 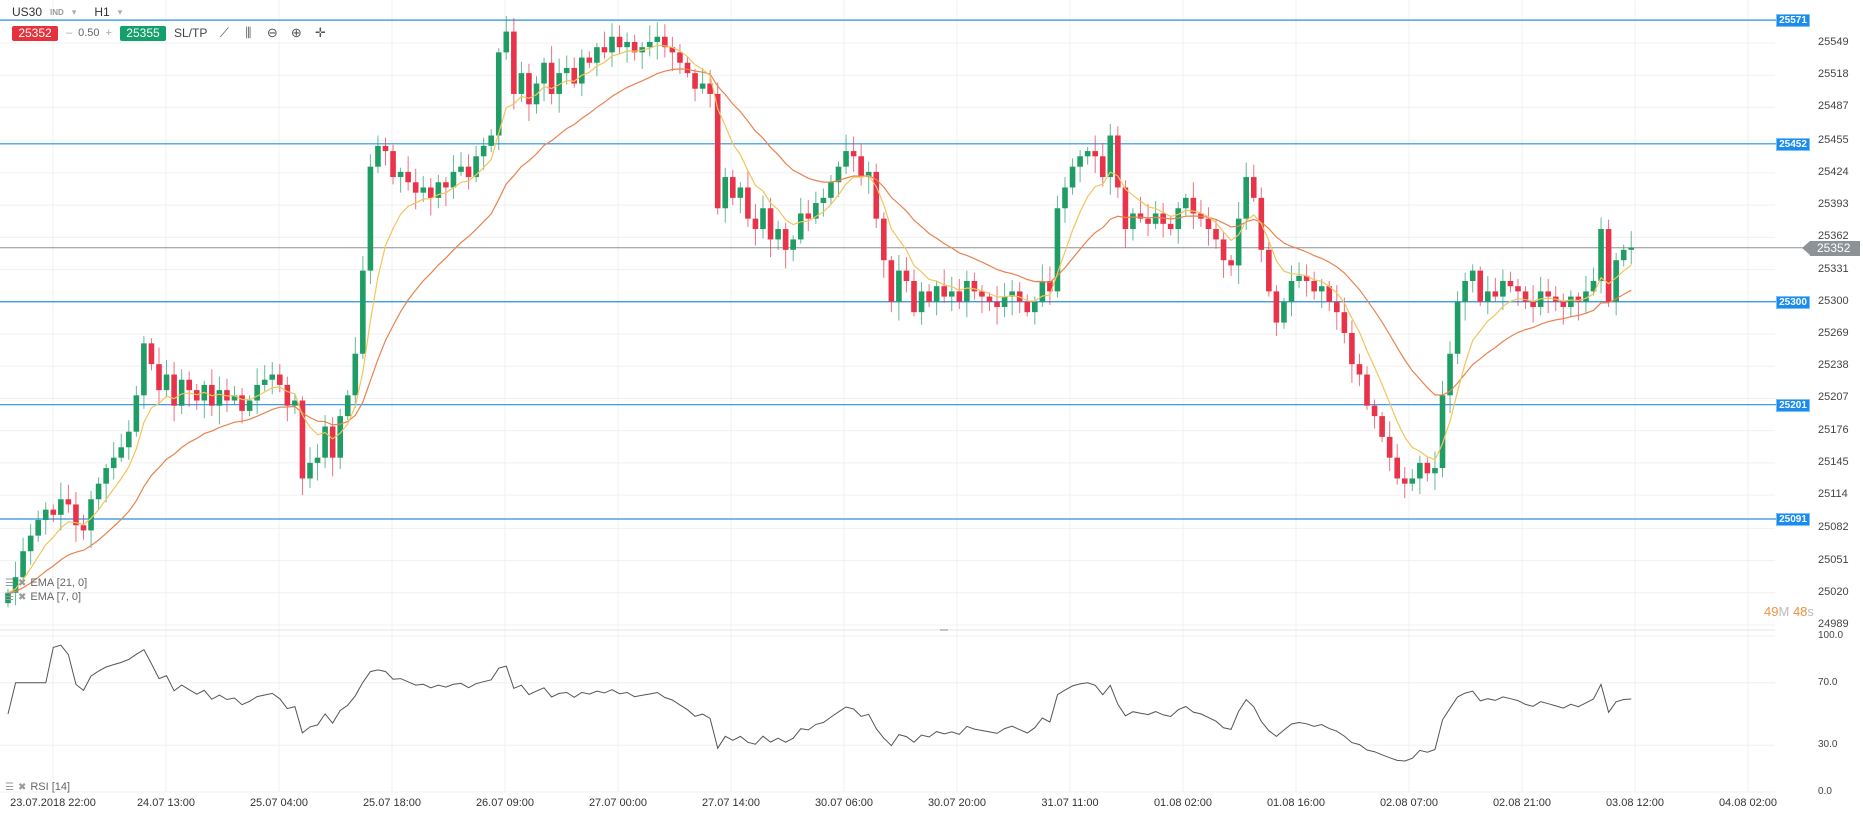 I want to click on crosshair-icon: ✛, so click(x=320, y=32).